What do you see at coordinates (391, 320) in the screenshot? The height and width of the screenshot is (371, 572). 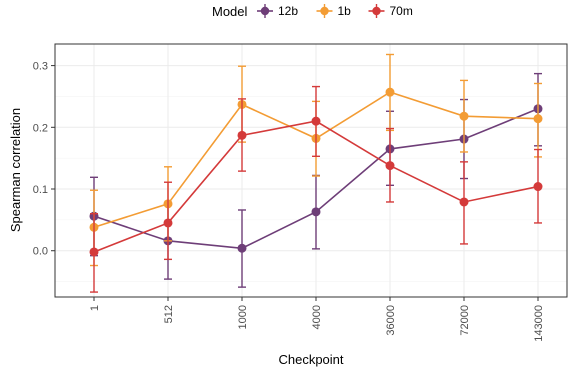 I see `x-tick-label: 36000` at bounding box center [391, 320].